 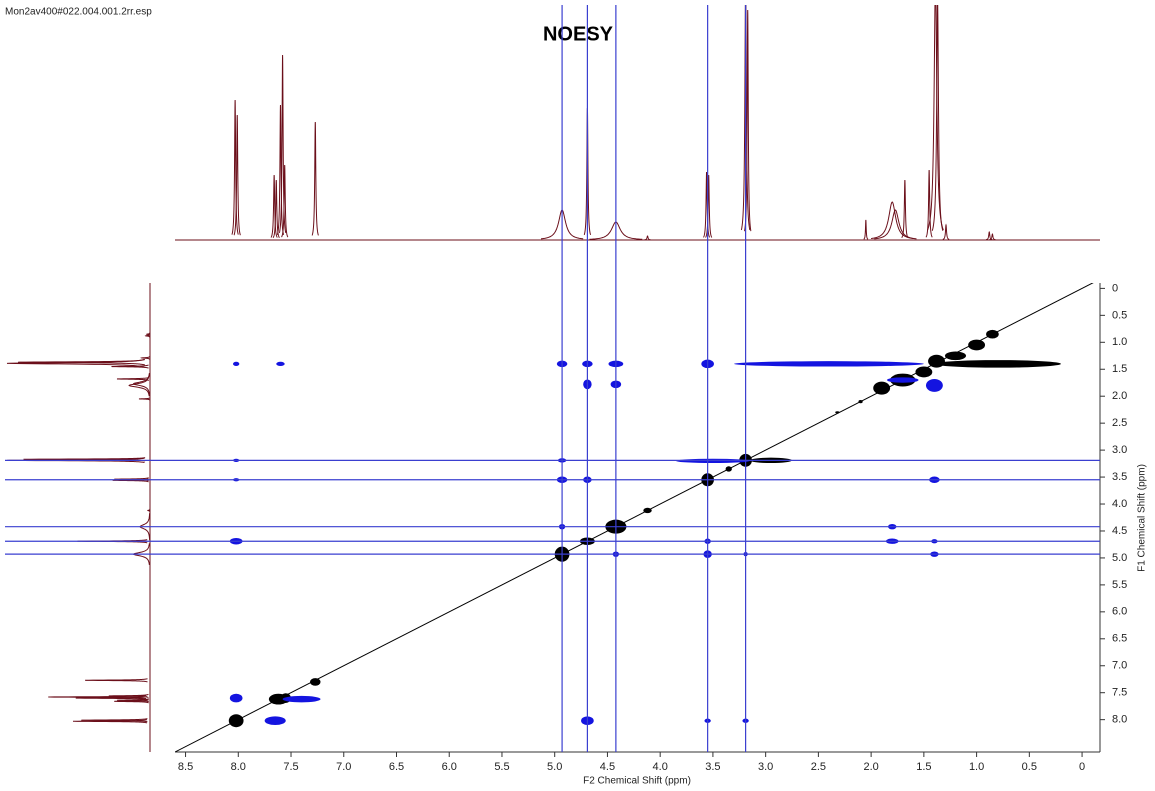 I want to click on y-tick-label: 3.0, so click(x=1119, y=450).